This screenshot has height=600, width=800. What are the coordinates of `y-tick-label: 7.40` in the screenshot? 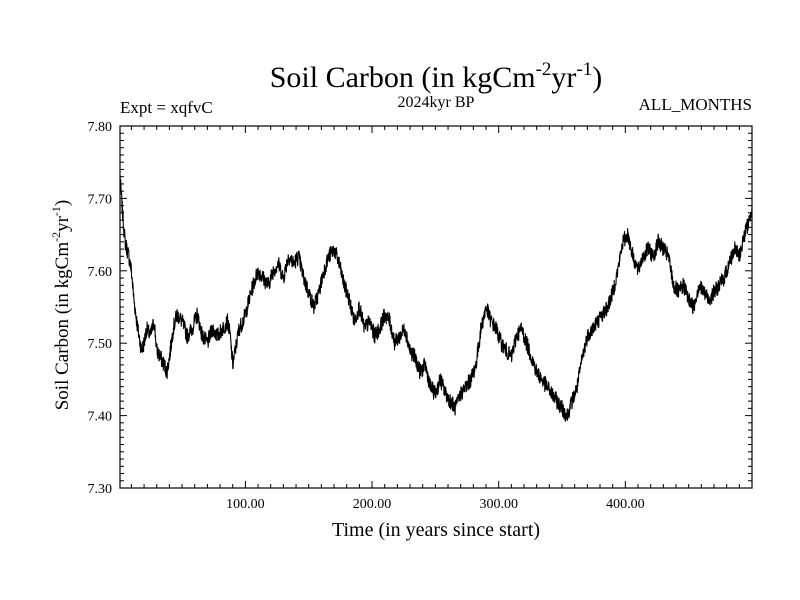 It's located at (100, 417).